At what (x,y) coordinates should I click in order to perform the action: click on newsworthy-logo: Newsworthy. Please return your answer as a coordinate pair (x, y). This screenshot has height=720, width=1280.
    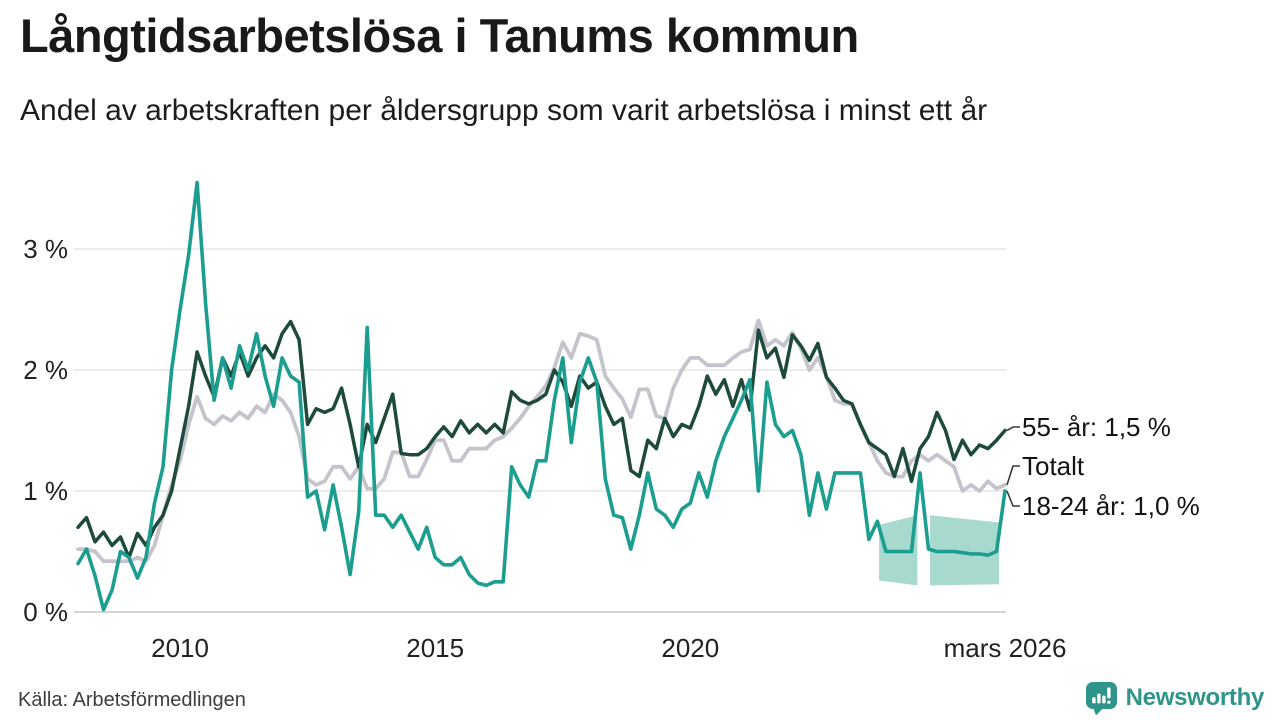
    Looking at the image, I should click on (1174, 698).